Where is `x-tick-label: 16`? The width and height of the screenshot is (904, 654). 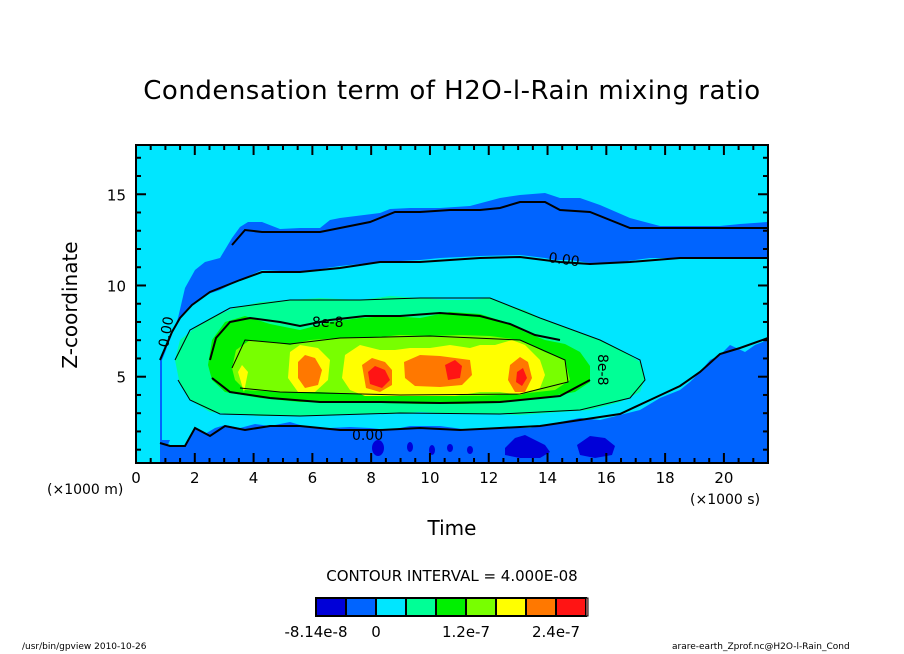
x-tick-label: 16 is located at coordinates (606, 478).